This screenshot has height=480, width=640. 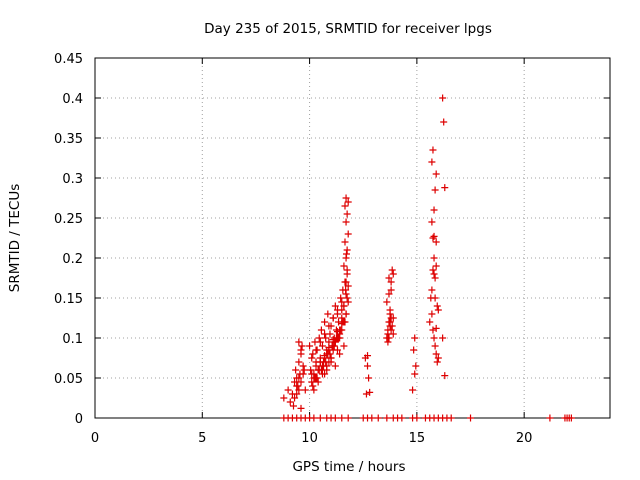 What do you see at coordinates (68, 139) in the screenshot?
I see `y-tick-label: 0.35` at bounding box center [68, 139].